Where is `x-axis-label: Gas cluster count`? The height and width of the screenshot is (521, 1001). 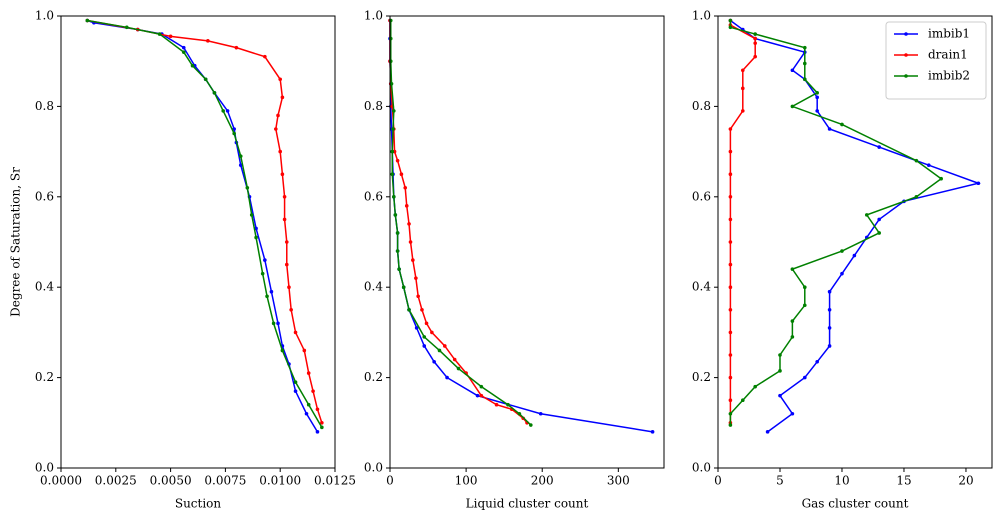 x-axis-label: Gas cluster count is located at coordinates (855, 504).